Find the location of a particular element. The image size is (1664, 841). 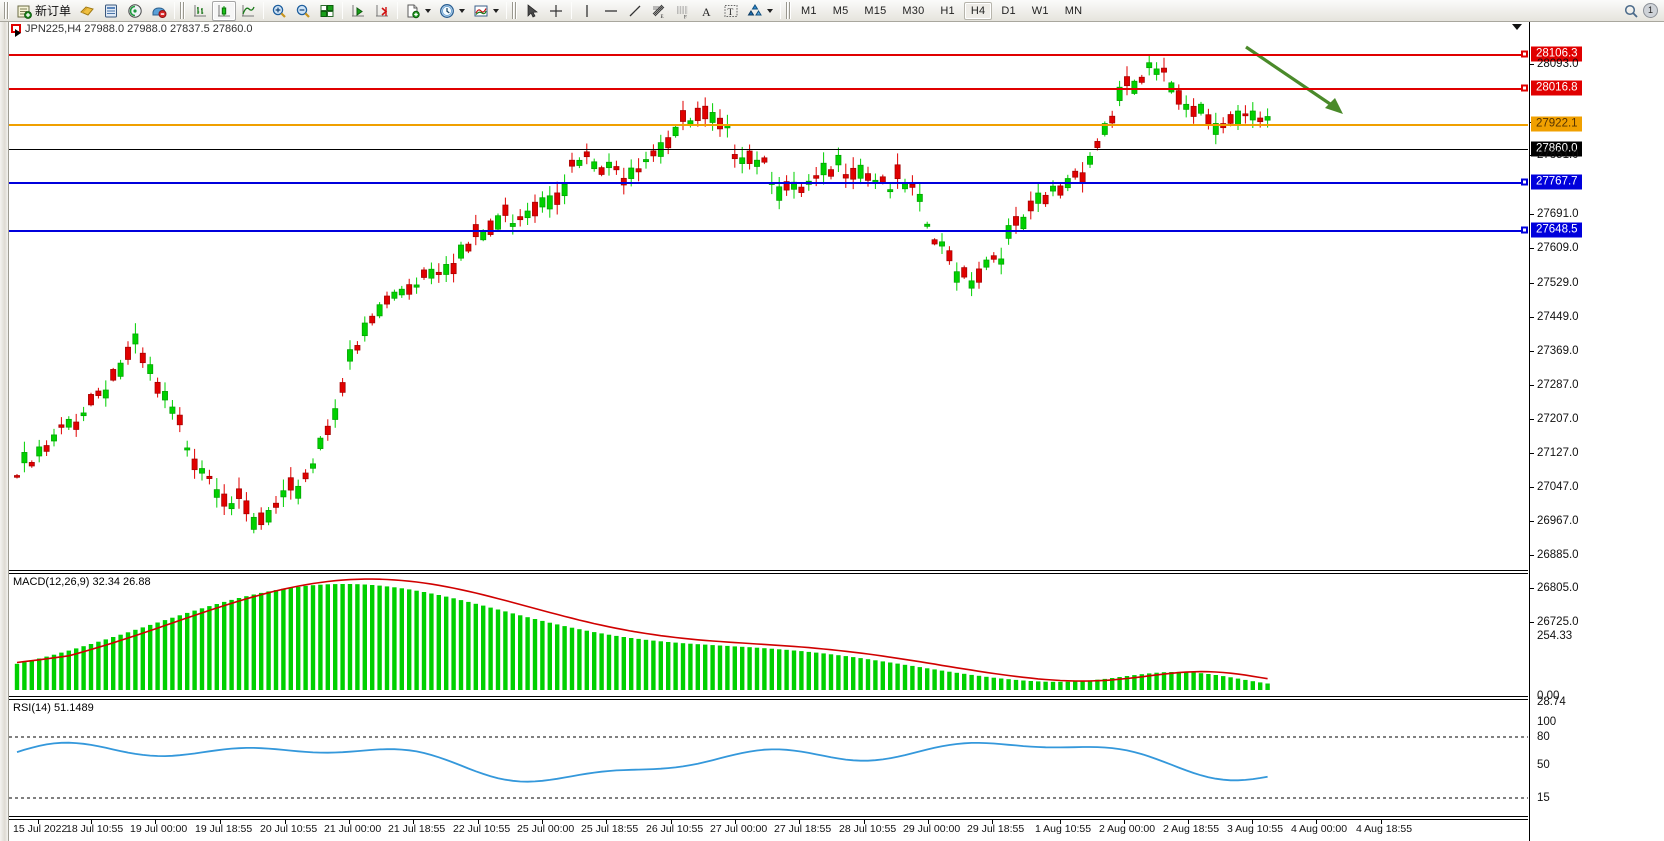

bar-chart-button is located at coordinates (200, 11).